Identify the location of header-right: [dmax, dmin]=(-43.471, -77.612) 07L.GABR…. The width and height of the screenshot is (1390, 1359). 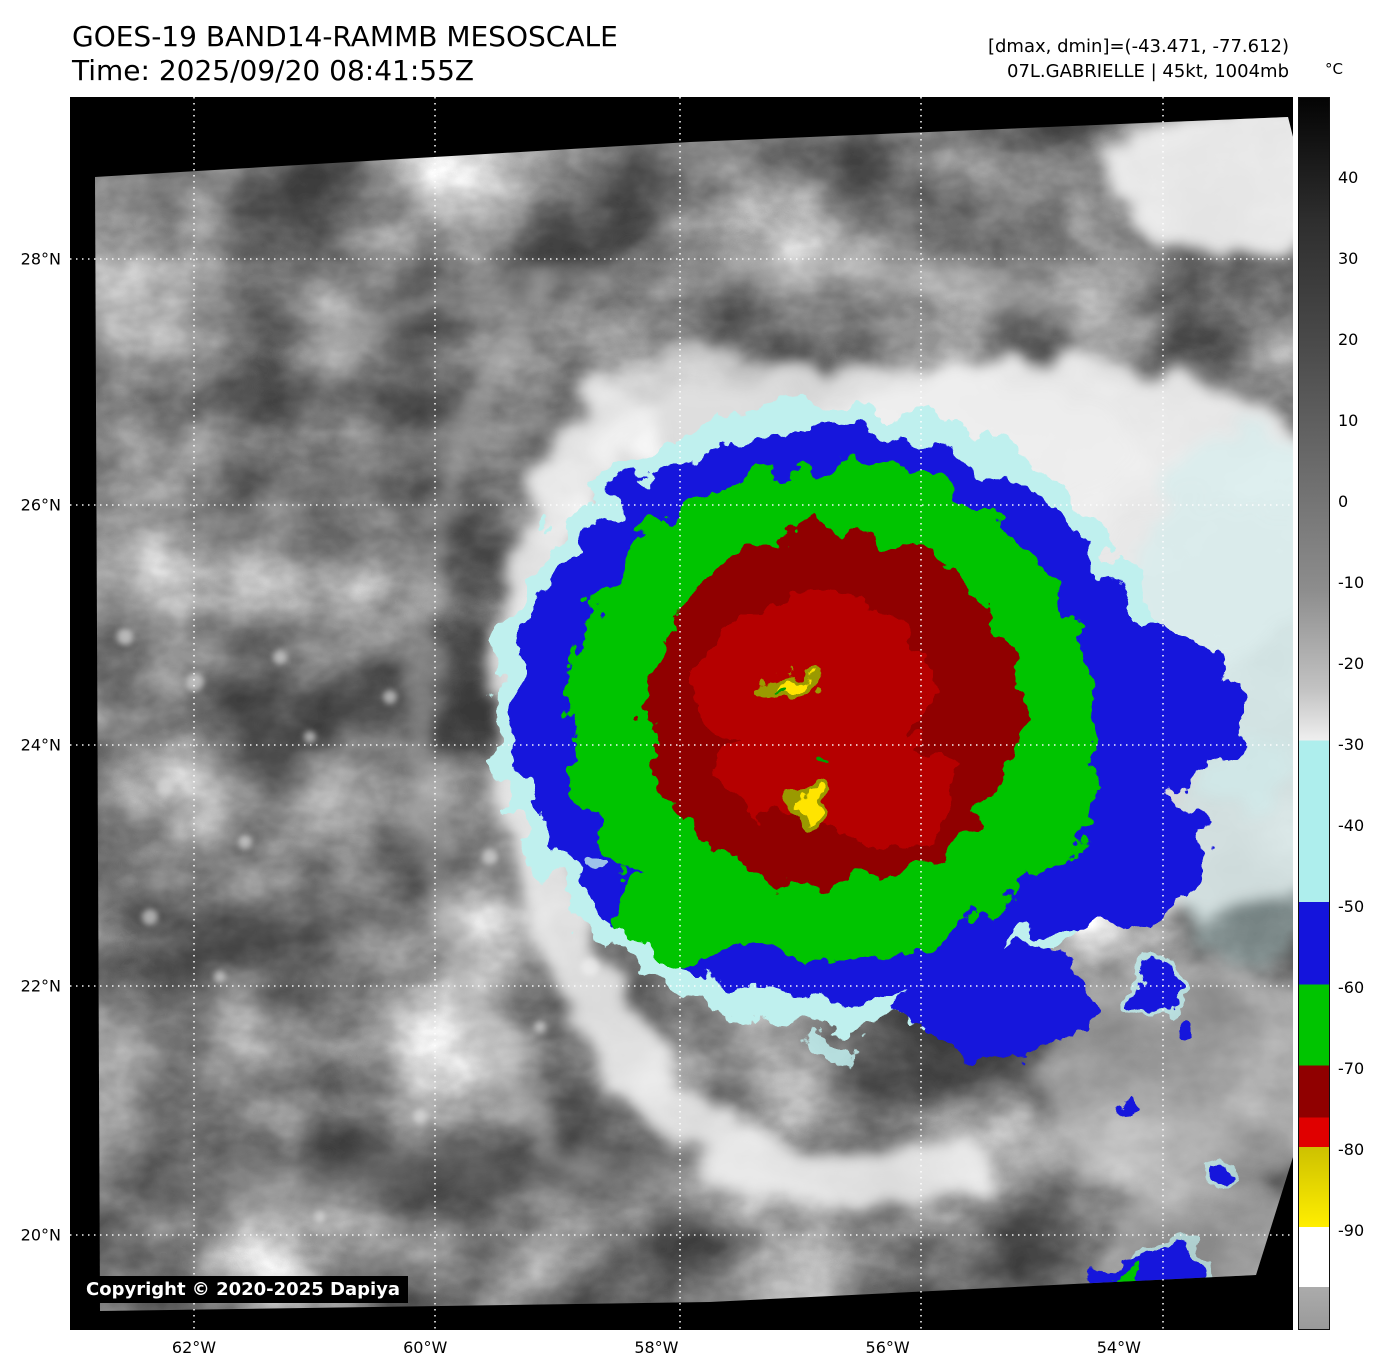
(1138, 59).